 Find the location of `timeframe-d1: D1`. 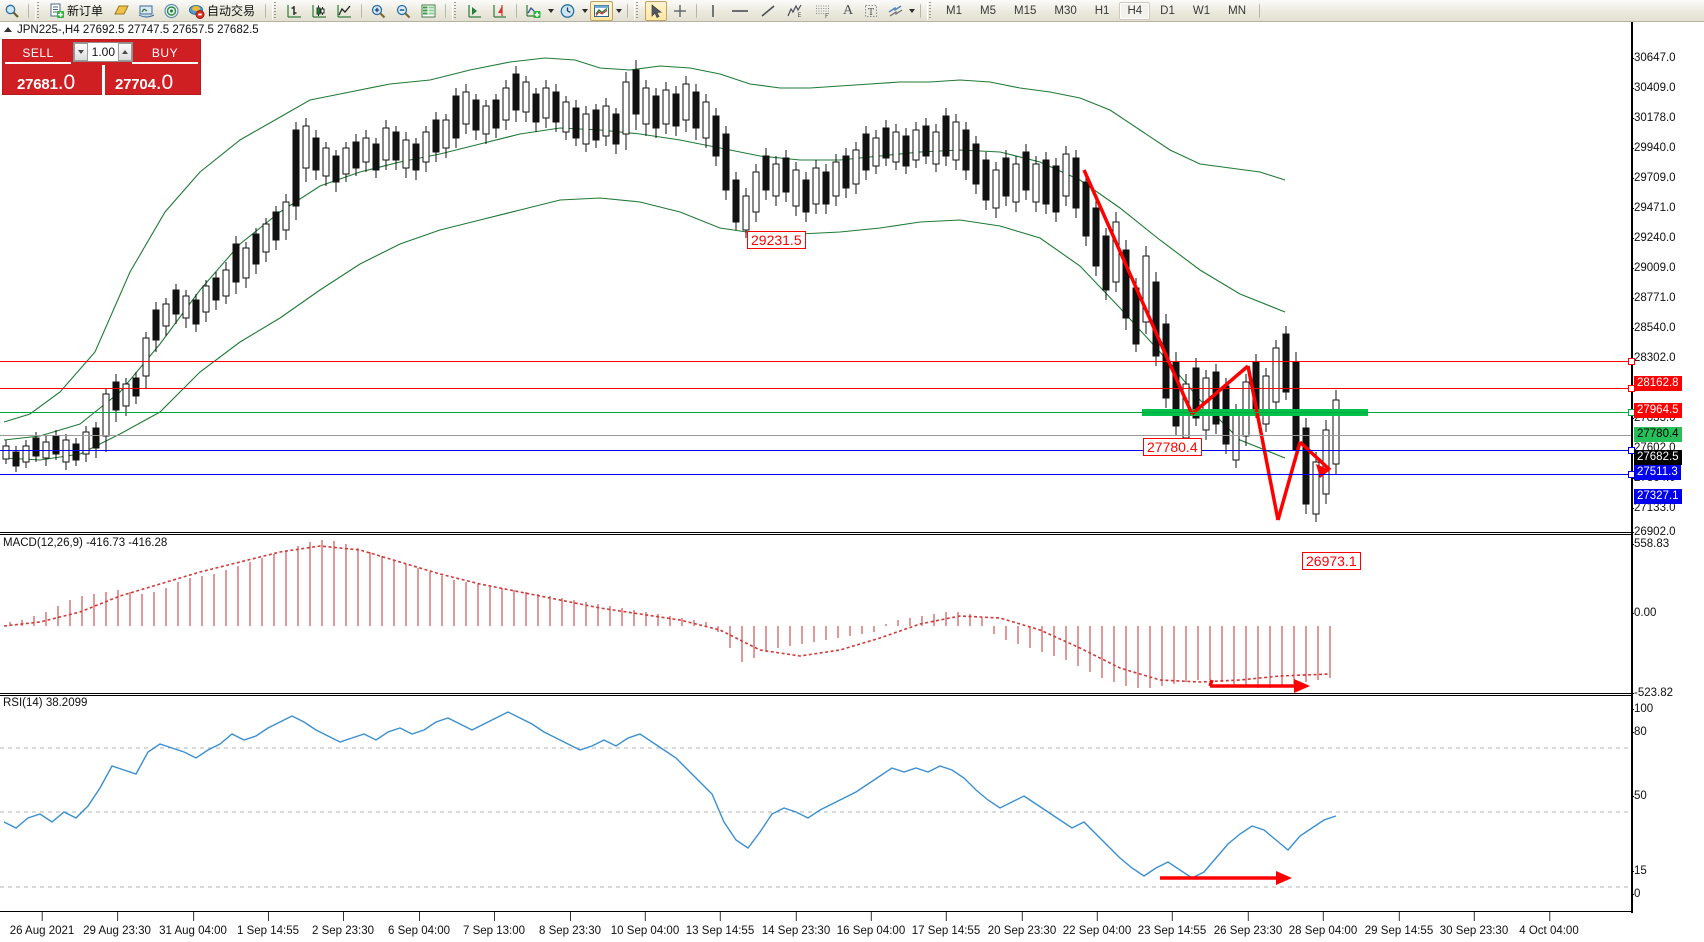

timeframe-d1: D1 is located at coordinates (1167, 10).